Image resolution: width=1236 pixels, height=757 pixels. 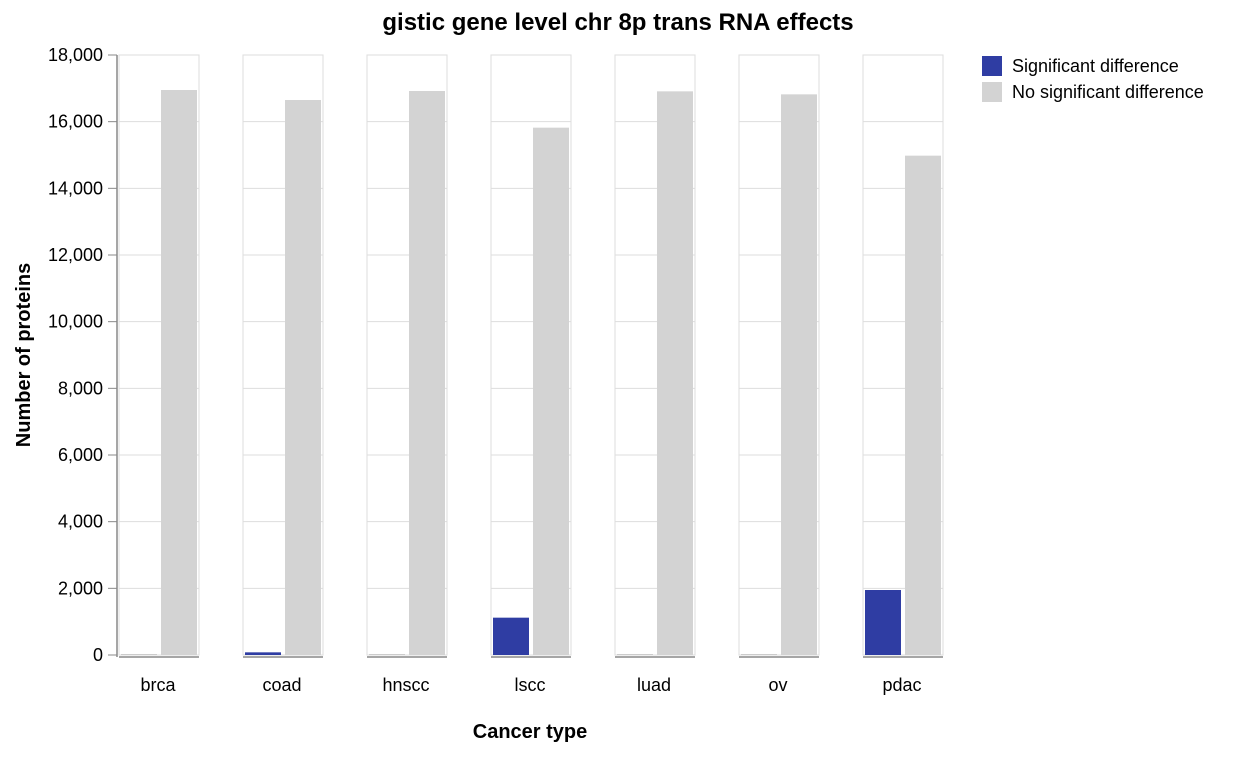 What do you see at coordinates (530, 732) in the screenshot?
I see `x-axis-title: Cancer type` at bounding box center [530, 732].